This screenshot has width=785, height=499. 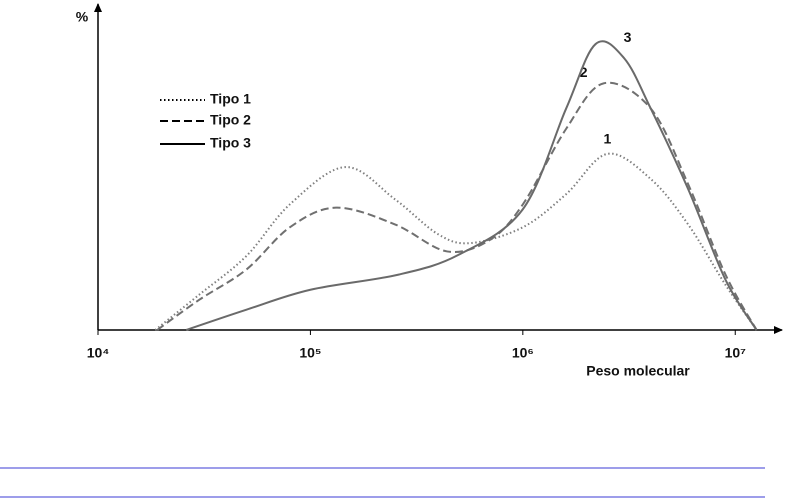 I want to click on legend-label: Tipo 2, so click(x=230, y=120).